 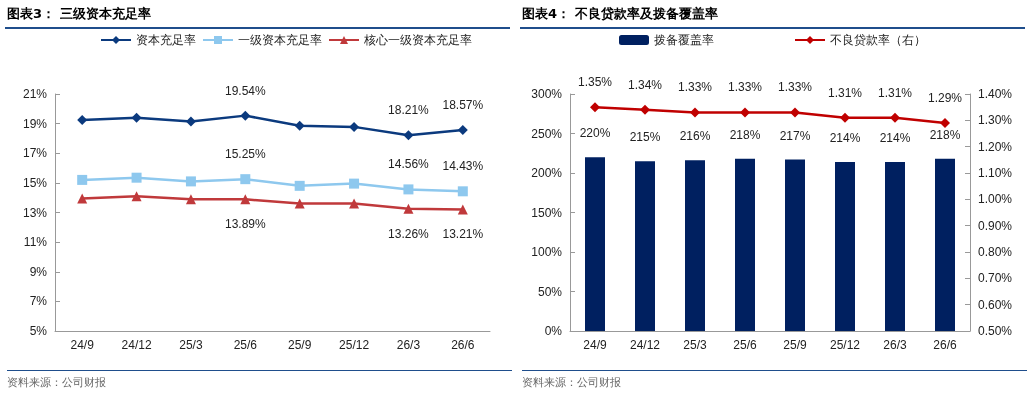 I want to click on y-tick-label: 100%, so click(x=547, y=252).